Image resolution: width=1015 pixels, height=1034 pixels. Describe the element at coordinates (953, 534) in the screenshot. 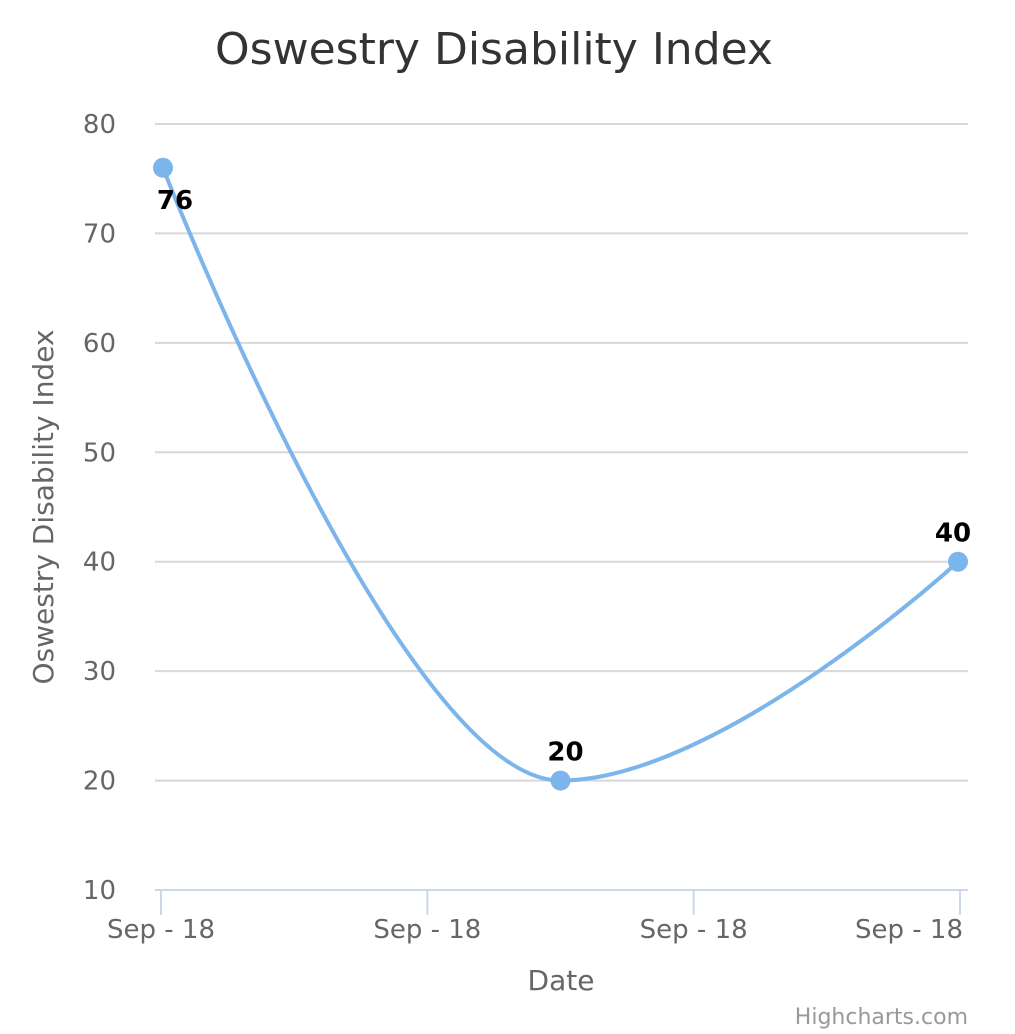

I see `data-label: 40` at that location.